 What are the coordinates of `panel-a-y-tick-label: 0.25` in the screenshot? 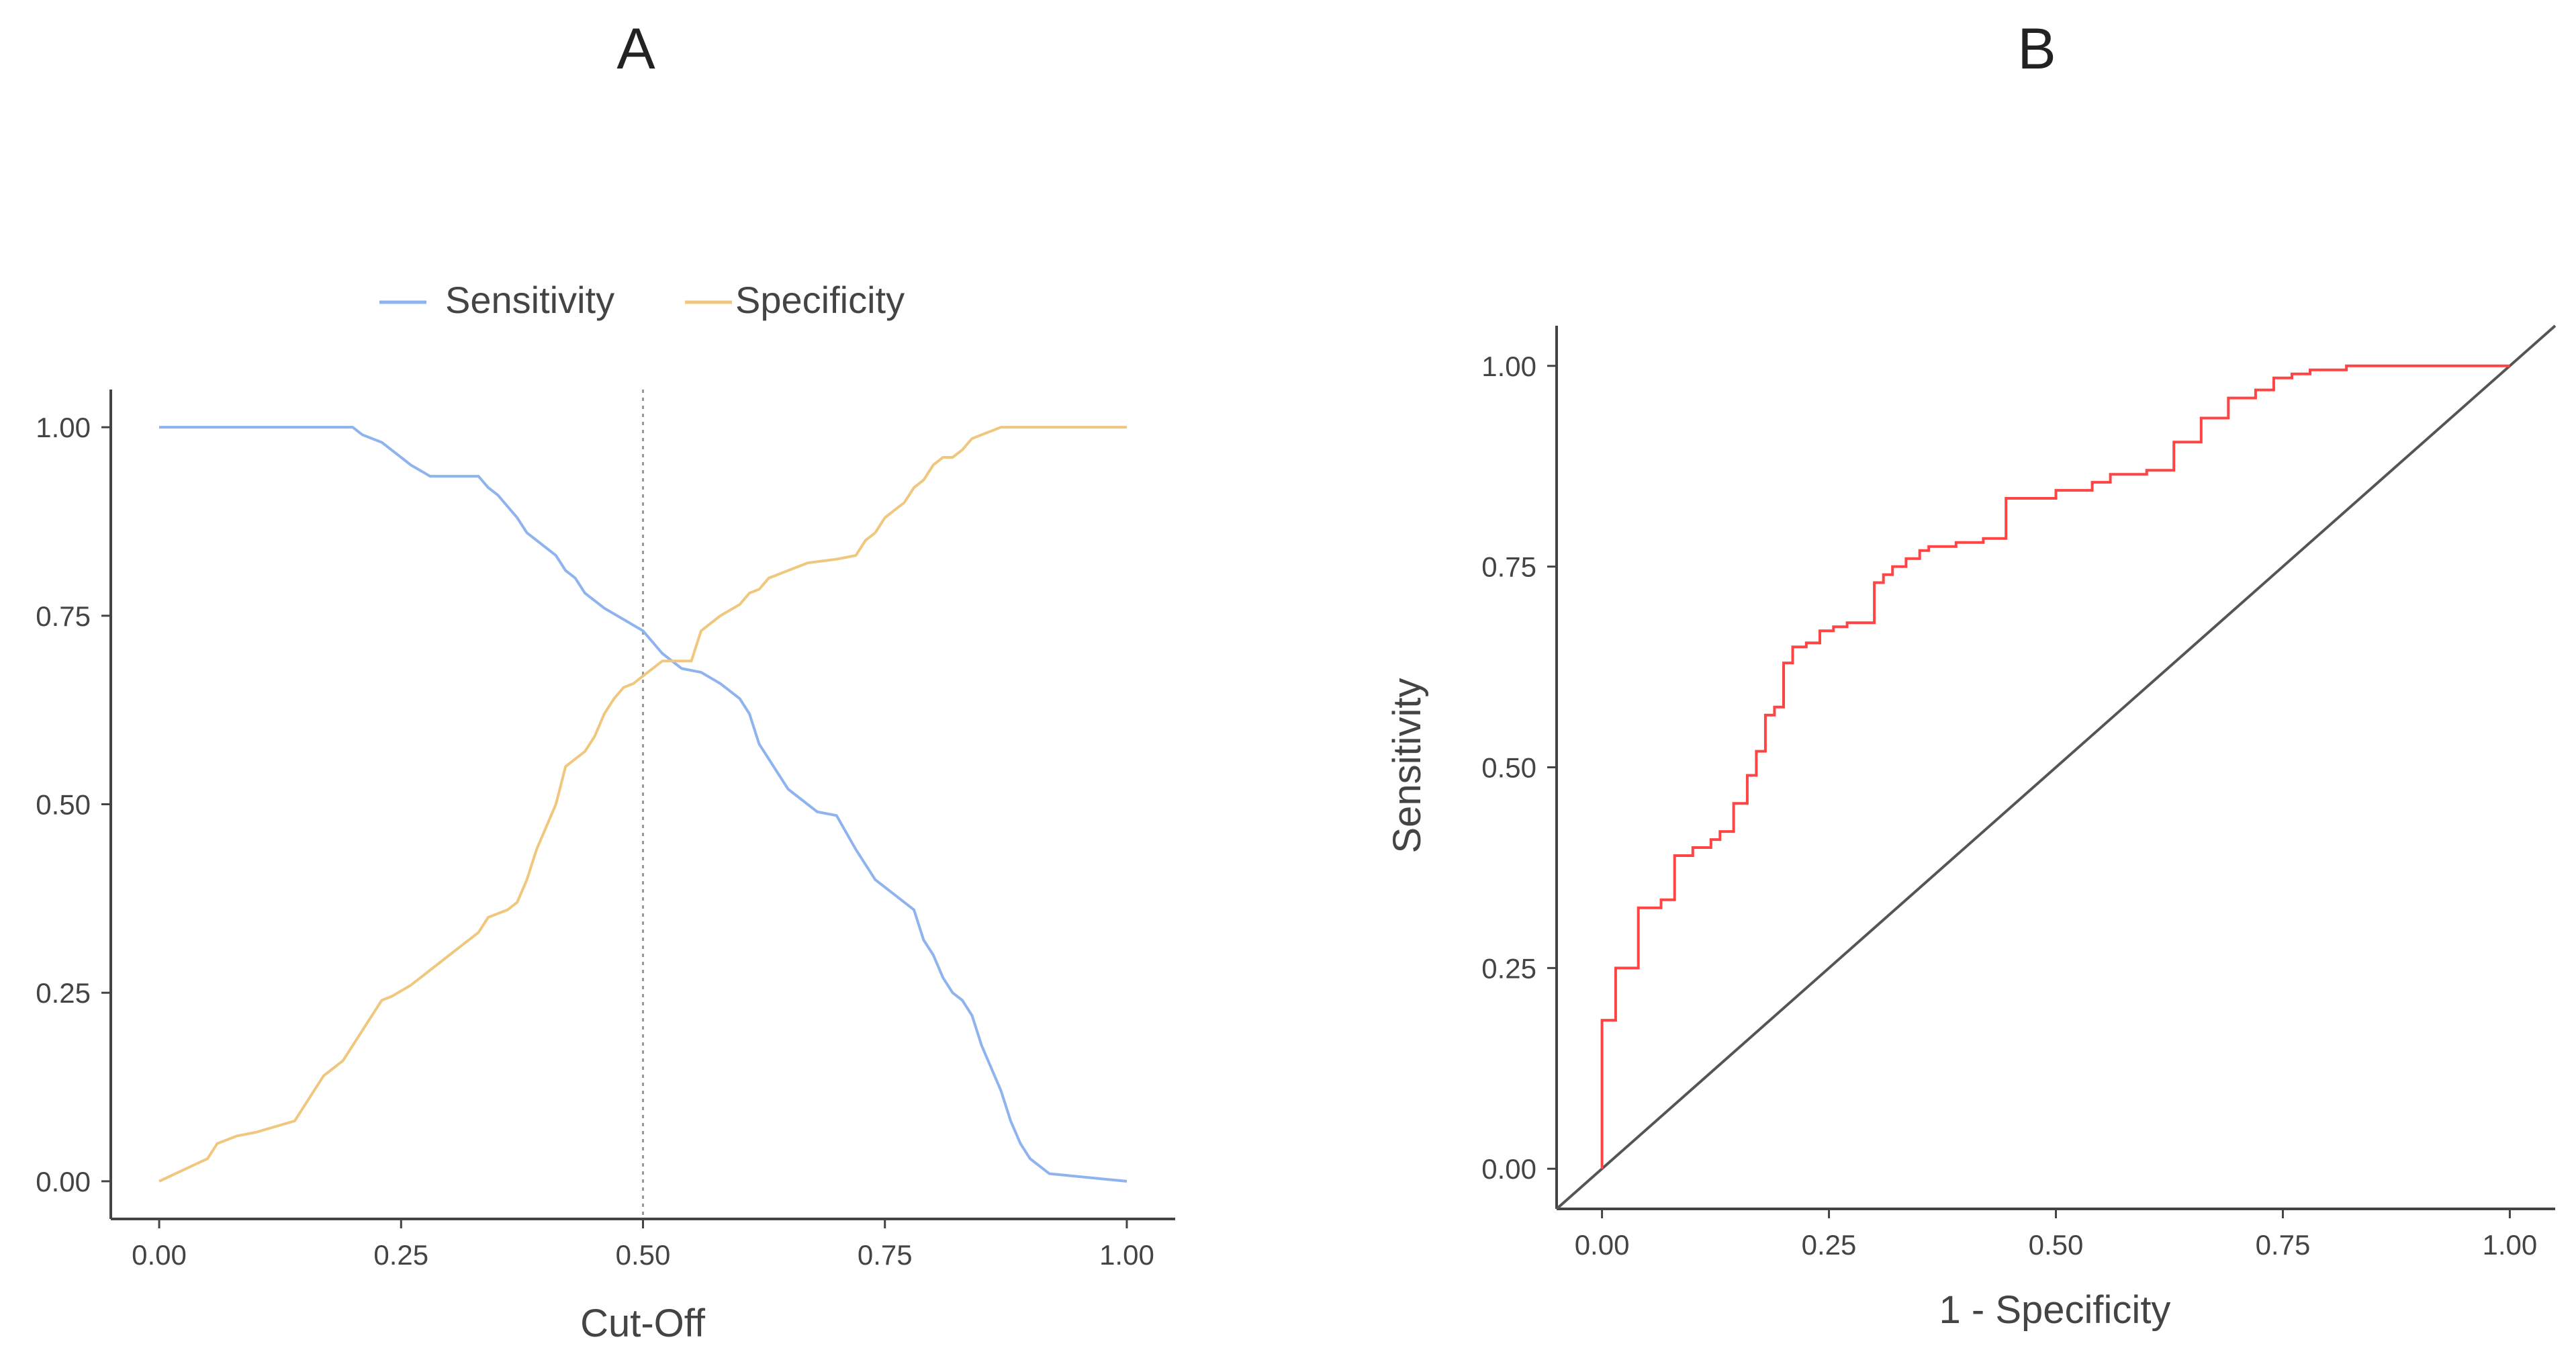 It's located at (63, 993).